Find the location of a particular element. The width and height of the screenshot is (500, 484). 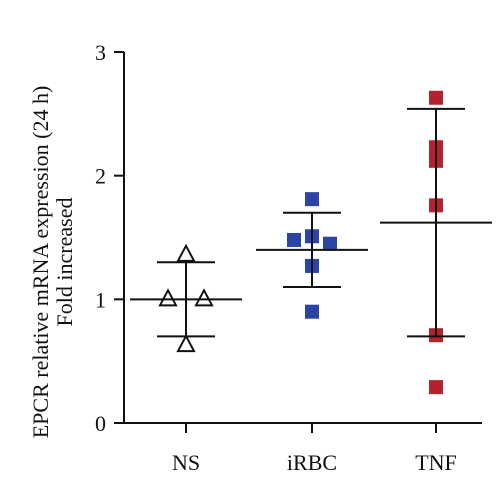

y-tick-label: 3 is located at coordinates (100, 52).